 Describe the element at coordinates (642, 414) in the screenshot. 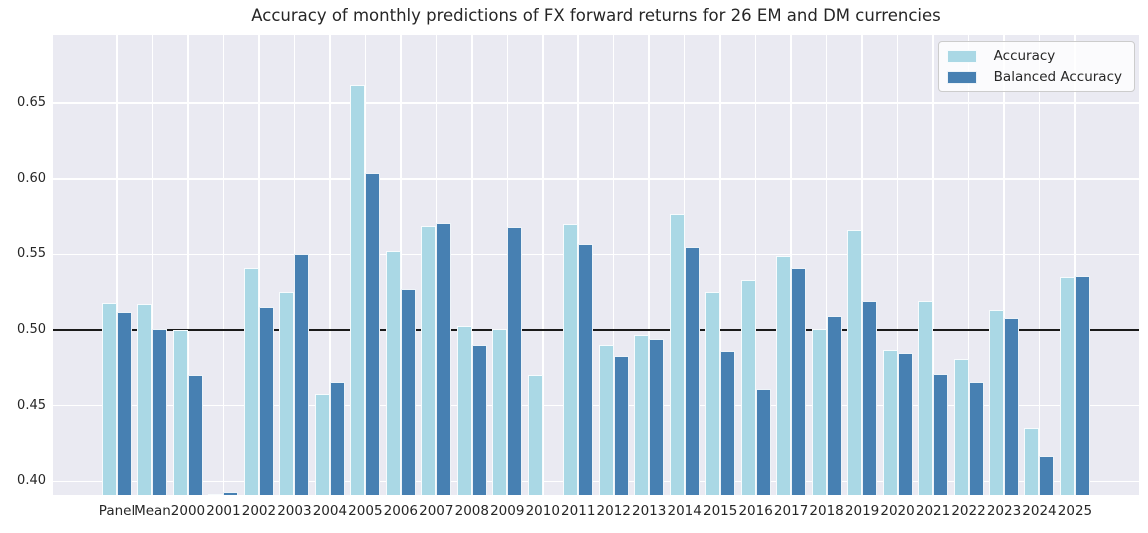

I see `bar-accuracy-2013` at that location.